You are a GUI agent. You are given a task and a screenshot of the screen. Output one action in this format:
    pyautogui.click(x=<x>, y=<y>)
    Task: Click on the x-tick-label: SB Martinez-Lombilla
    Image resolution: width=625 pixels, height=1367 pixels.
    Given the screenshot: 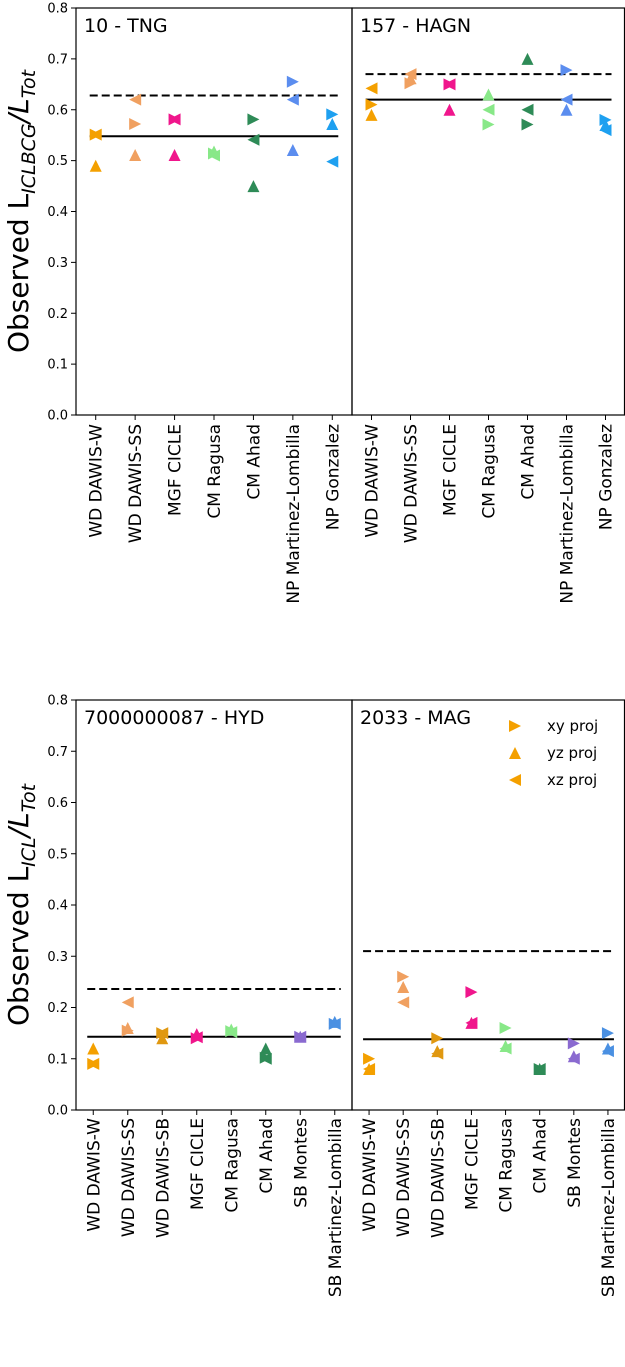 What is the action you would take?
    pyautogui.click(x=609, y=1207)
    